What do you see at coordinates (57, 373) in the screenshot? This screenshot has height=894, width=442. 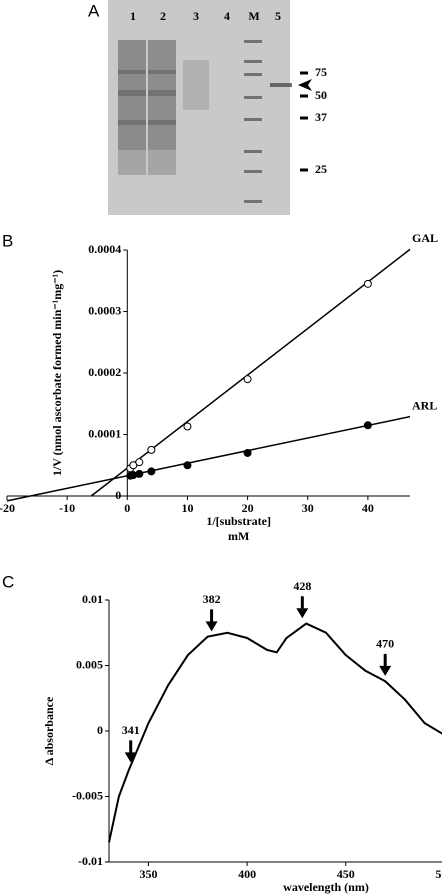 I see `y-axis-title: 1/V (nmol ascorbate formed min⁻¹mg⁻¹)` at bounding box center [57, 373].